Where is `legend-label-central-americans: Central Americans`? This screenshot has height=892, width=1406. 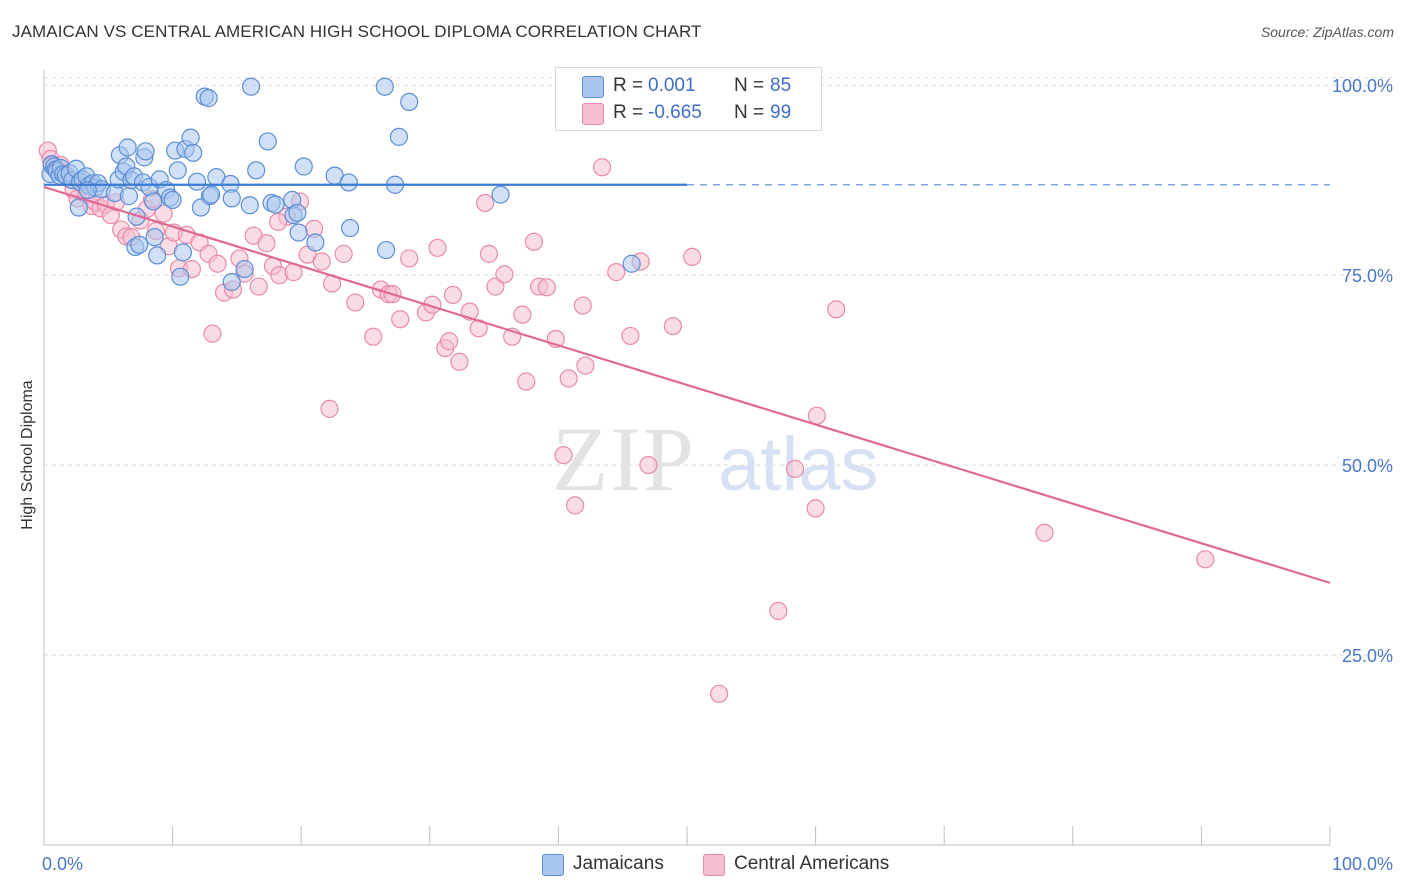
legend-label-central-americans: Central Americans is located at coordinates (812, 863).